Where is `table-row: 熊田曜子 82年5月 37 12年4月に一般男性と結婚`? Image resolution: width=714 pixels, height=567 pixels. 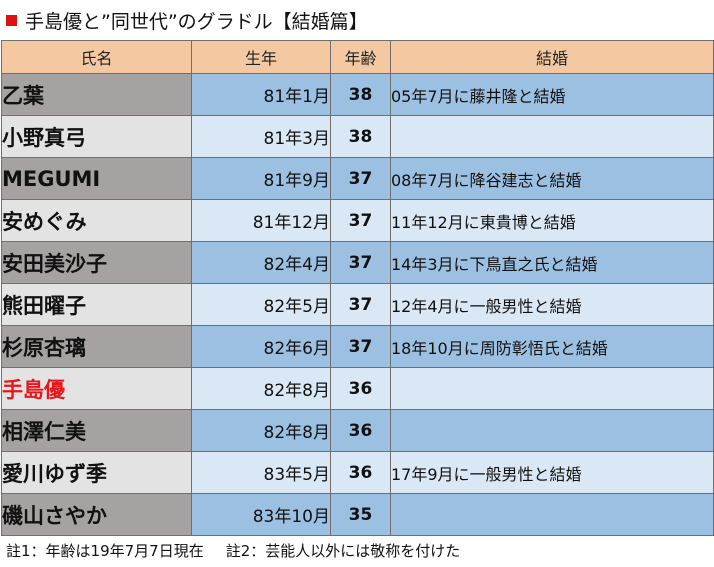 table-row: 熊田曜子 82年5月 37 12年4月に一般男性と結婚 is located at coordinates (357, 304).